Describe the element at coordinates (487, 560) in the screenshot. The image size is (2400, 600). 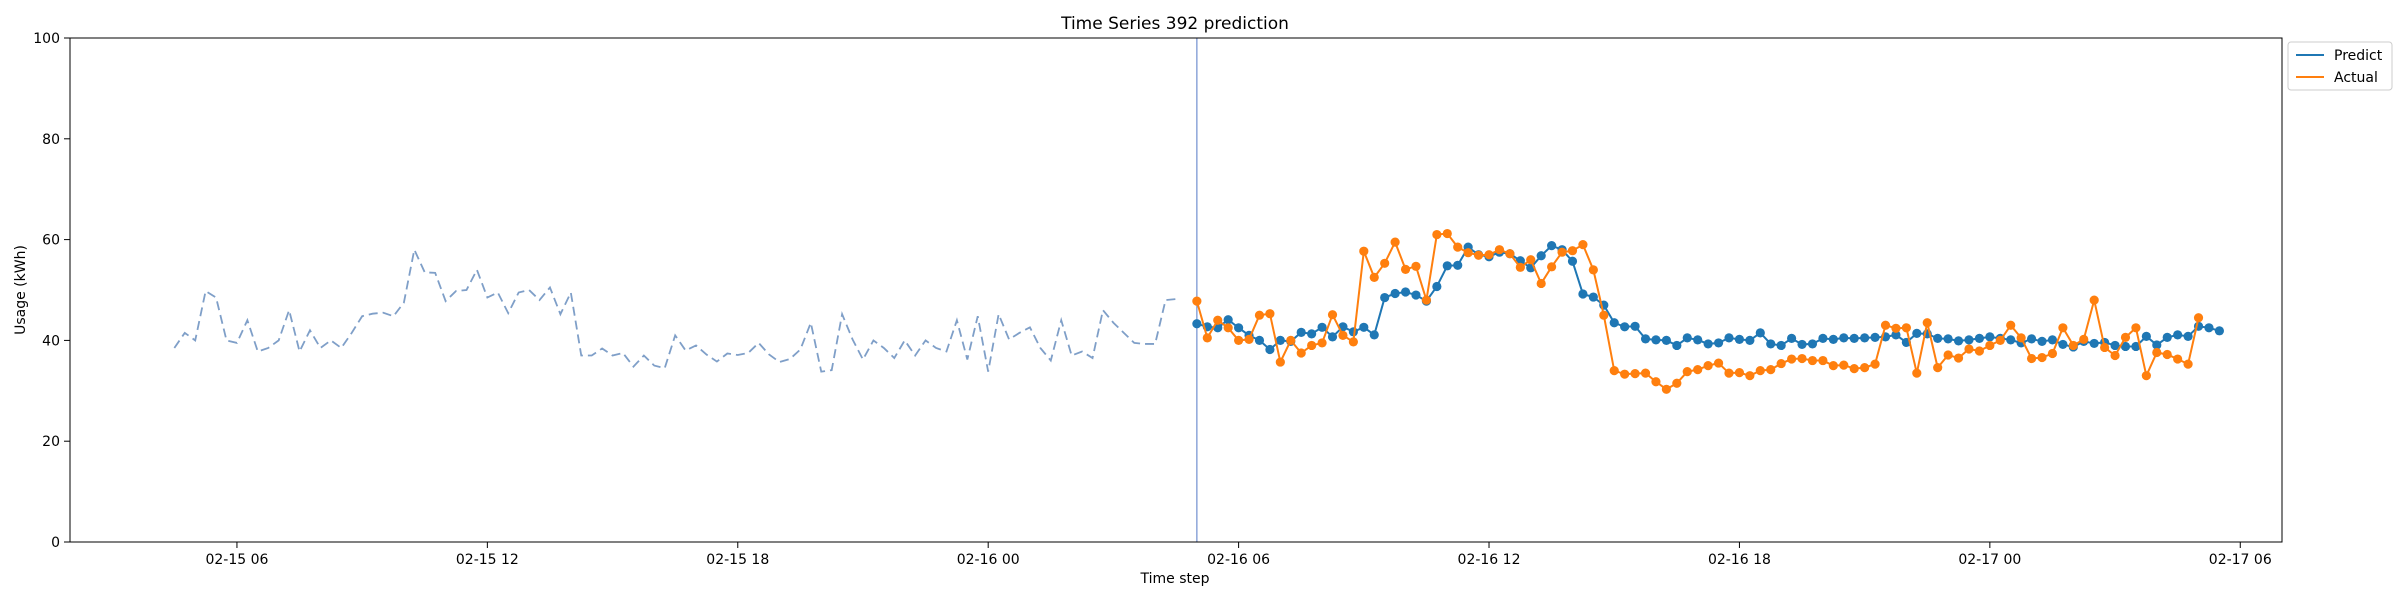
I see `x-tick-label: 02-15 12` at that location.